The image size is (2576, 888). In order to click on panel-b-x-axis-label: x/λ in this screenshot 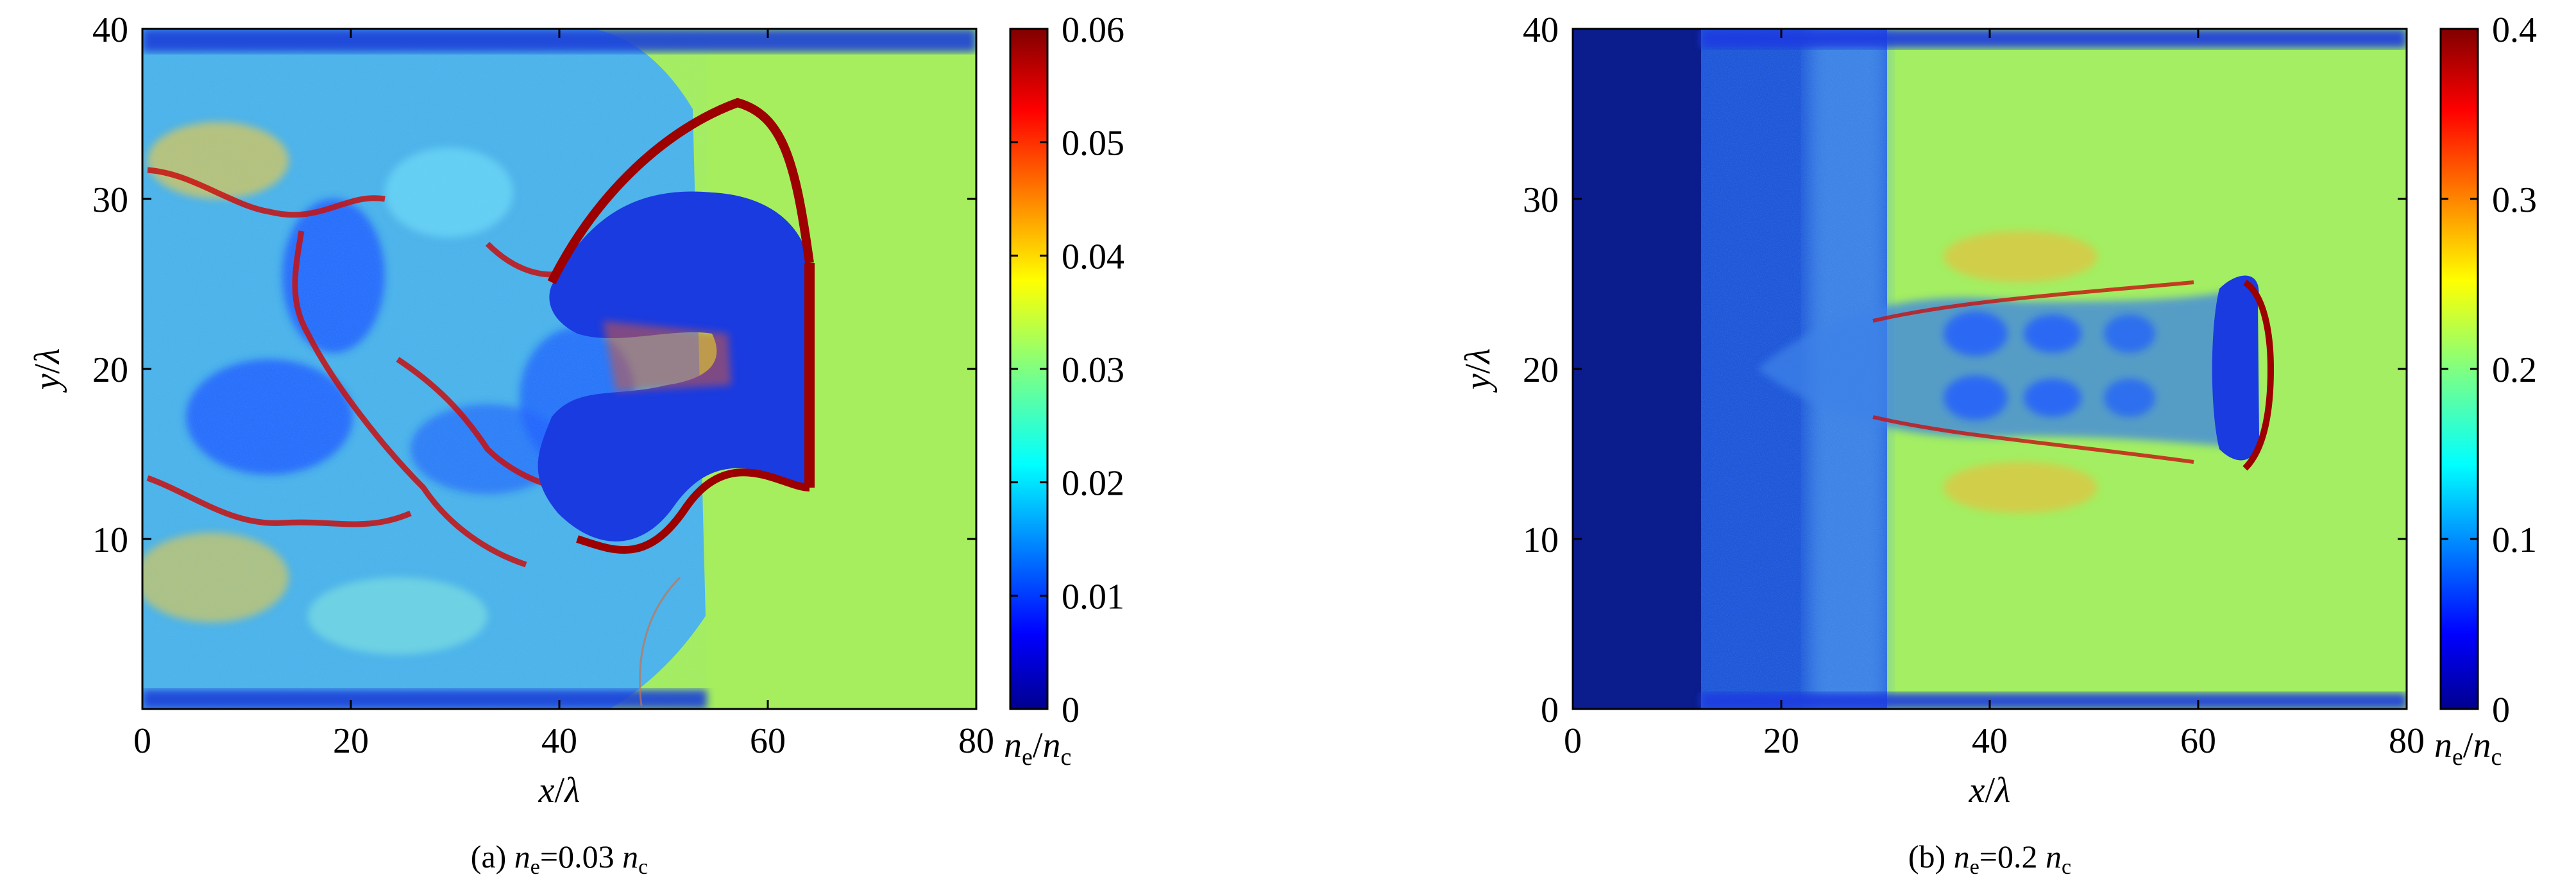, I will do `click(1990, 790)`.